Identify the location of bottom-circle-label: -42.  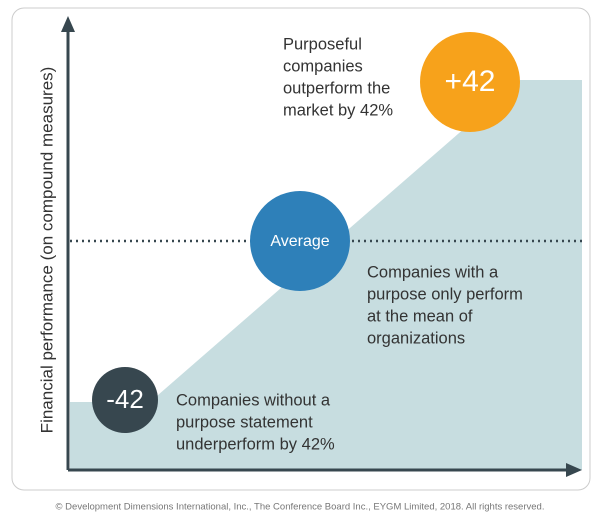
(125, 399).